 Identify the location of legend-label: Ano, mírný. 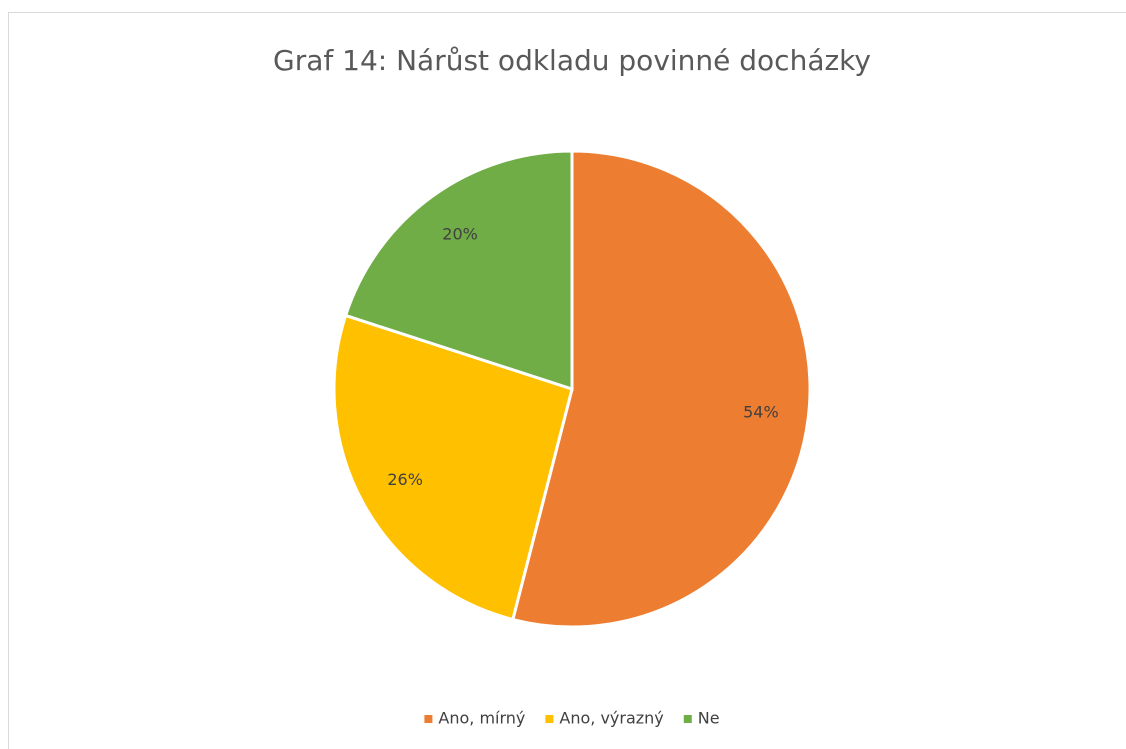
(481, 718).